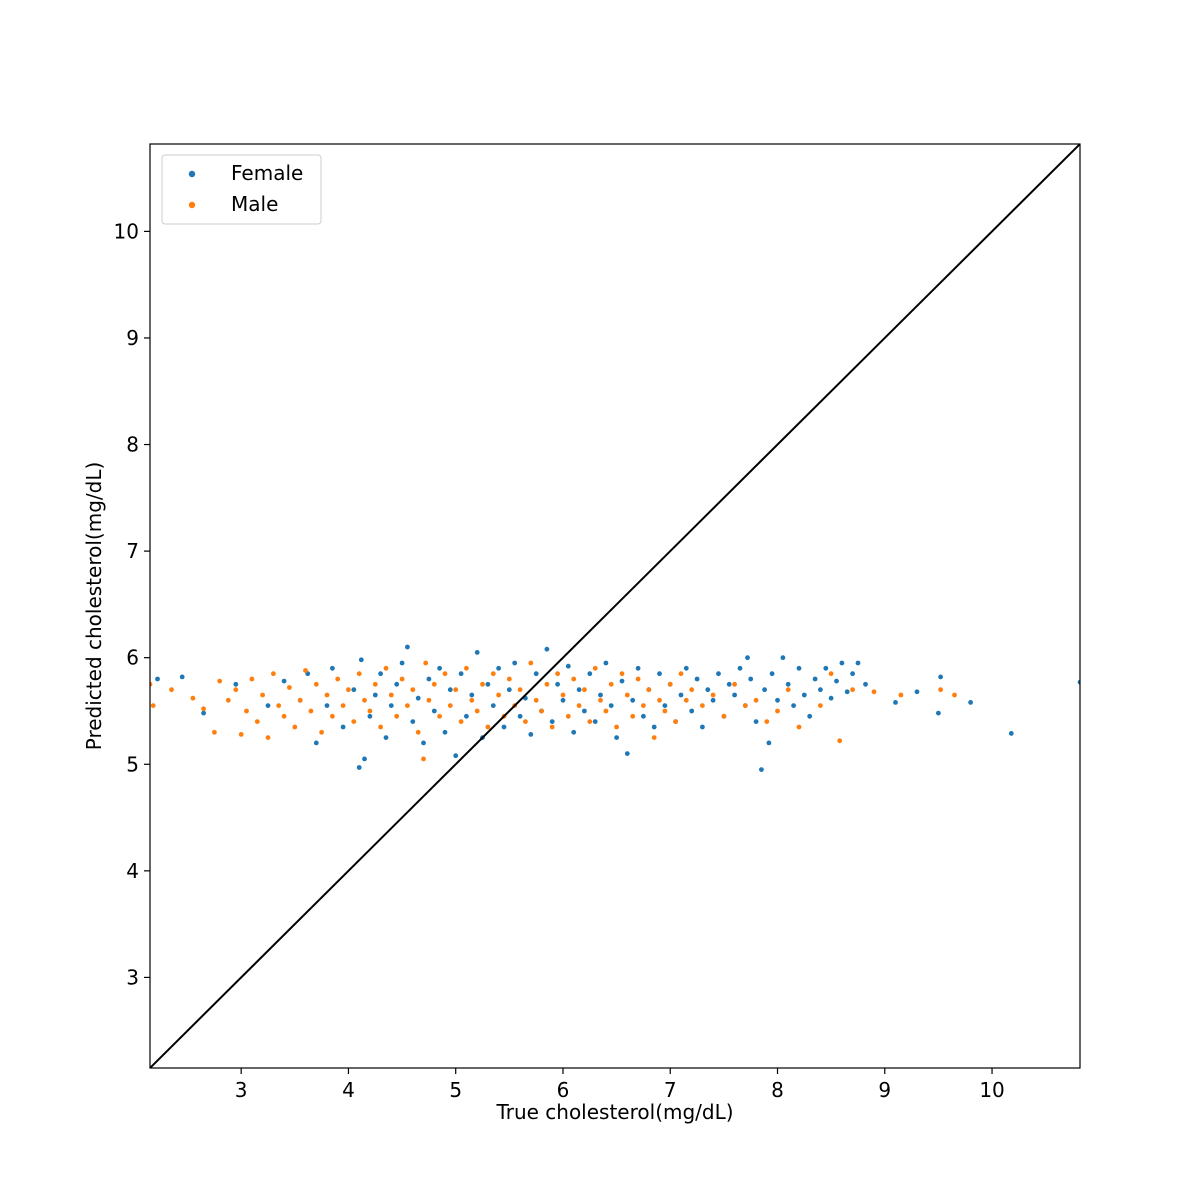 The image size is (1200, 1200). Describe the element at coordinates (192, 205) in the screenshot. I see `legend-marker-male` at that location.